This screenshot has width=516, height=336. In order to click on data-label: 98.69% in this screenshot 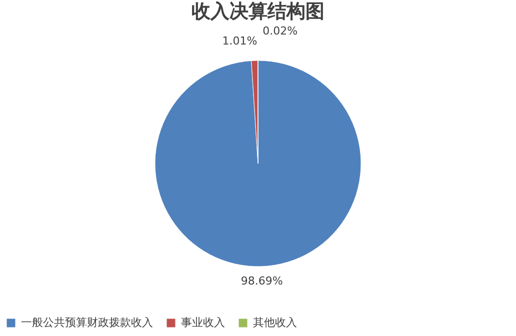, I will do `click(261, 281)`.